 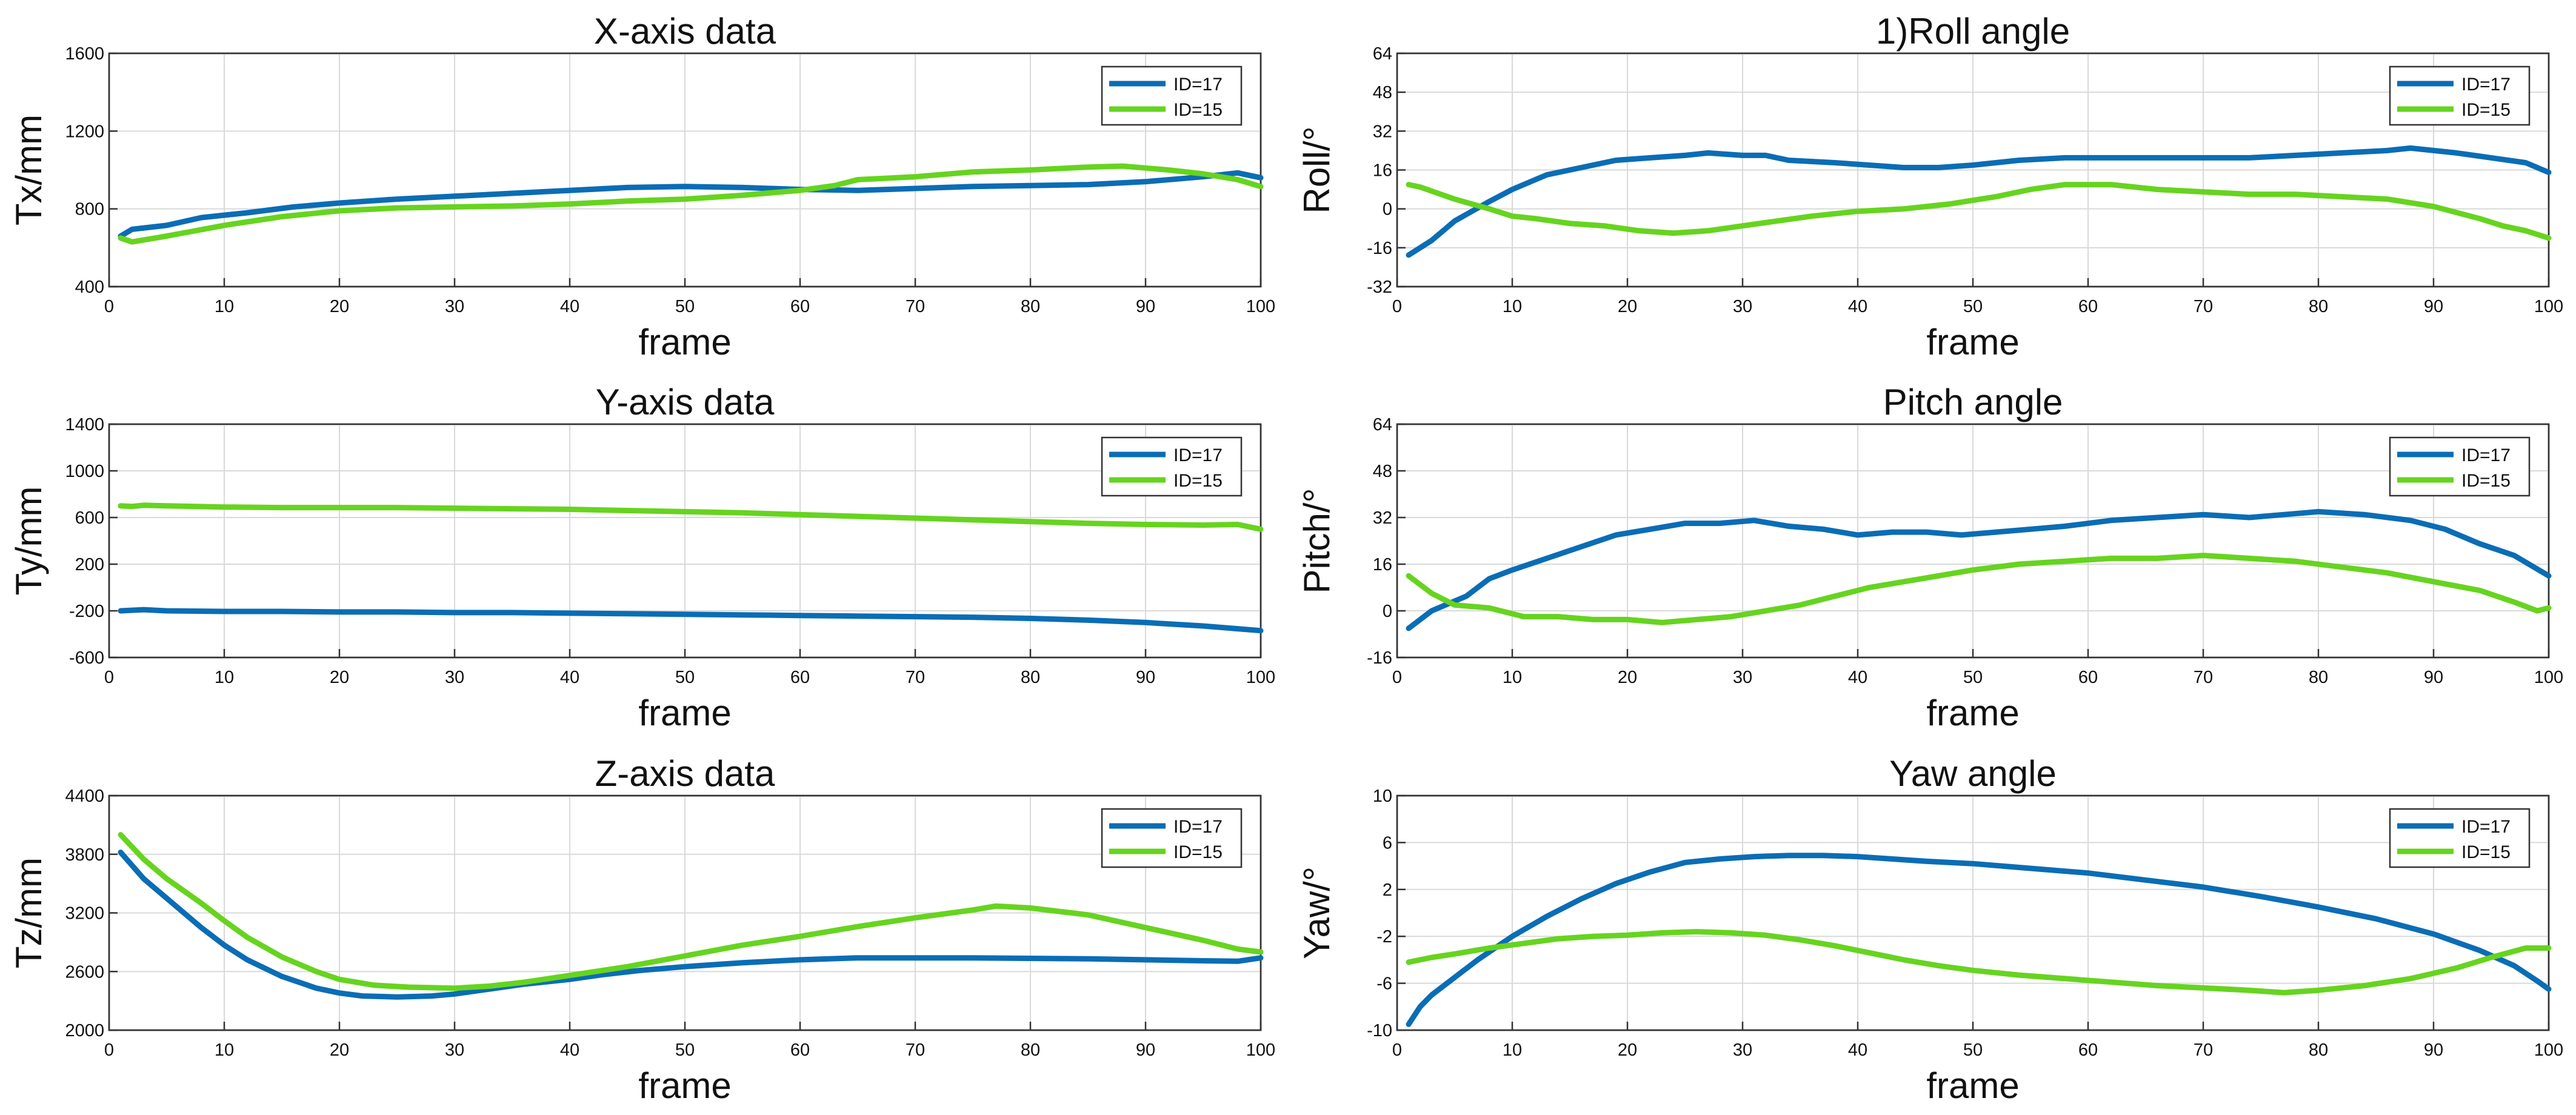 What do you see at coordinates (84, 425) in the screenshot?
I see `y-tick-label: 1400` at bounding box center [84, 425].